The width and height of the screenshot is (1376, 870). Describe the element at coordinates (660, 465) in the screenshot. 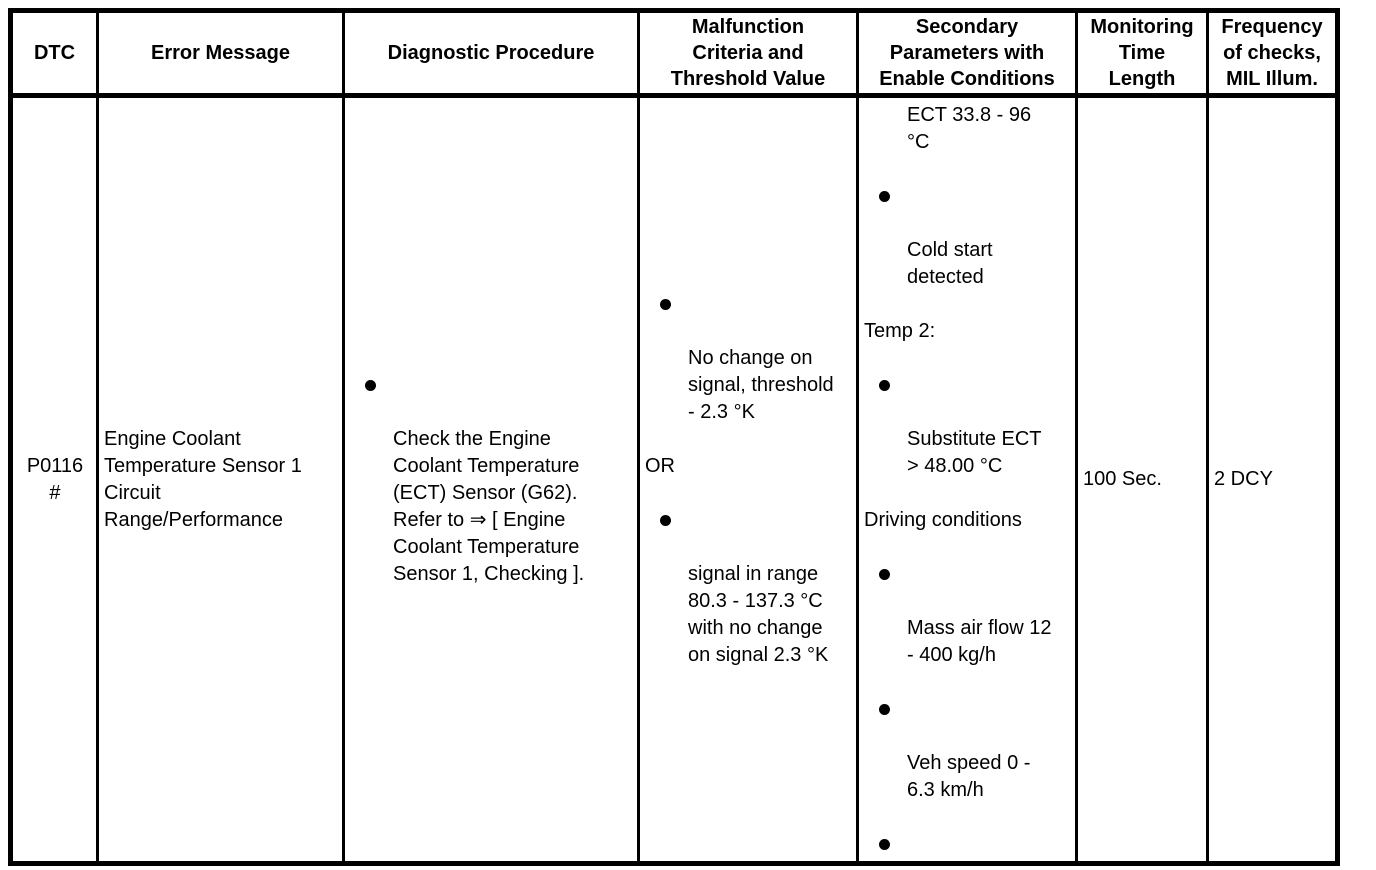

I see `or-separator: OR` at that location.